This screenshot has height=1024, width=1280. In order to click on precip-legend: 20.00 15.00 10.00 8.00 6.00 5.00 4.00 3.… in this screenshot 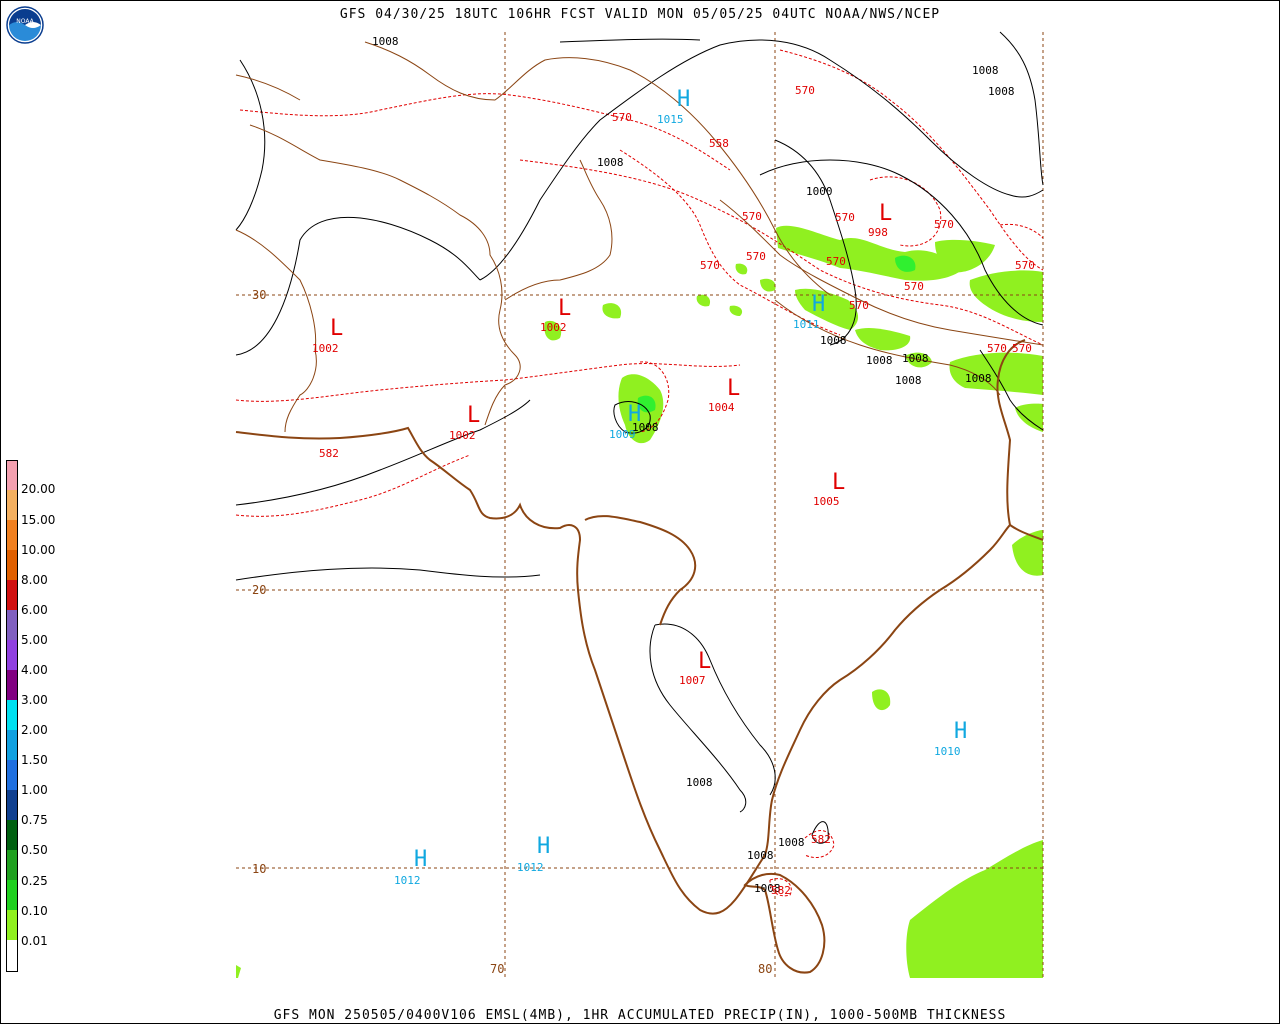, I will do `click(36, 717)`.